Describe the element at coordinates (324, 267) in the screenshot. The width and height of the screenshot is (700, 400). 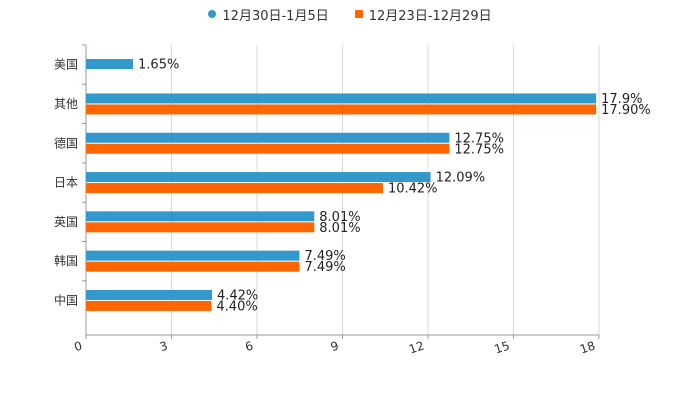
I see `data-label-series-2-5: 7.49%` at that location.